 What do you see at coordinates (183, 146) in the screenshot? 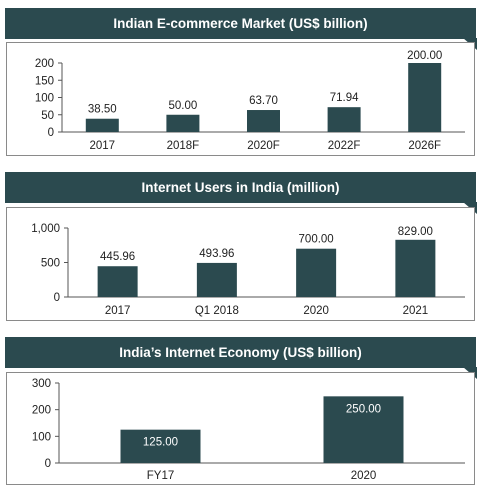
I see `x-category-label: 2018F` at bounding box center [183, 146].